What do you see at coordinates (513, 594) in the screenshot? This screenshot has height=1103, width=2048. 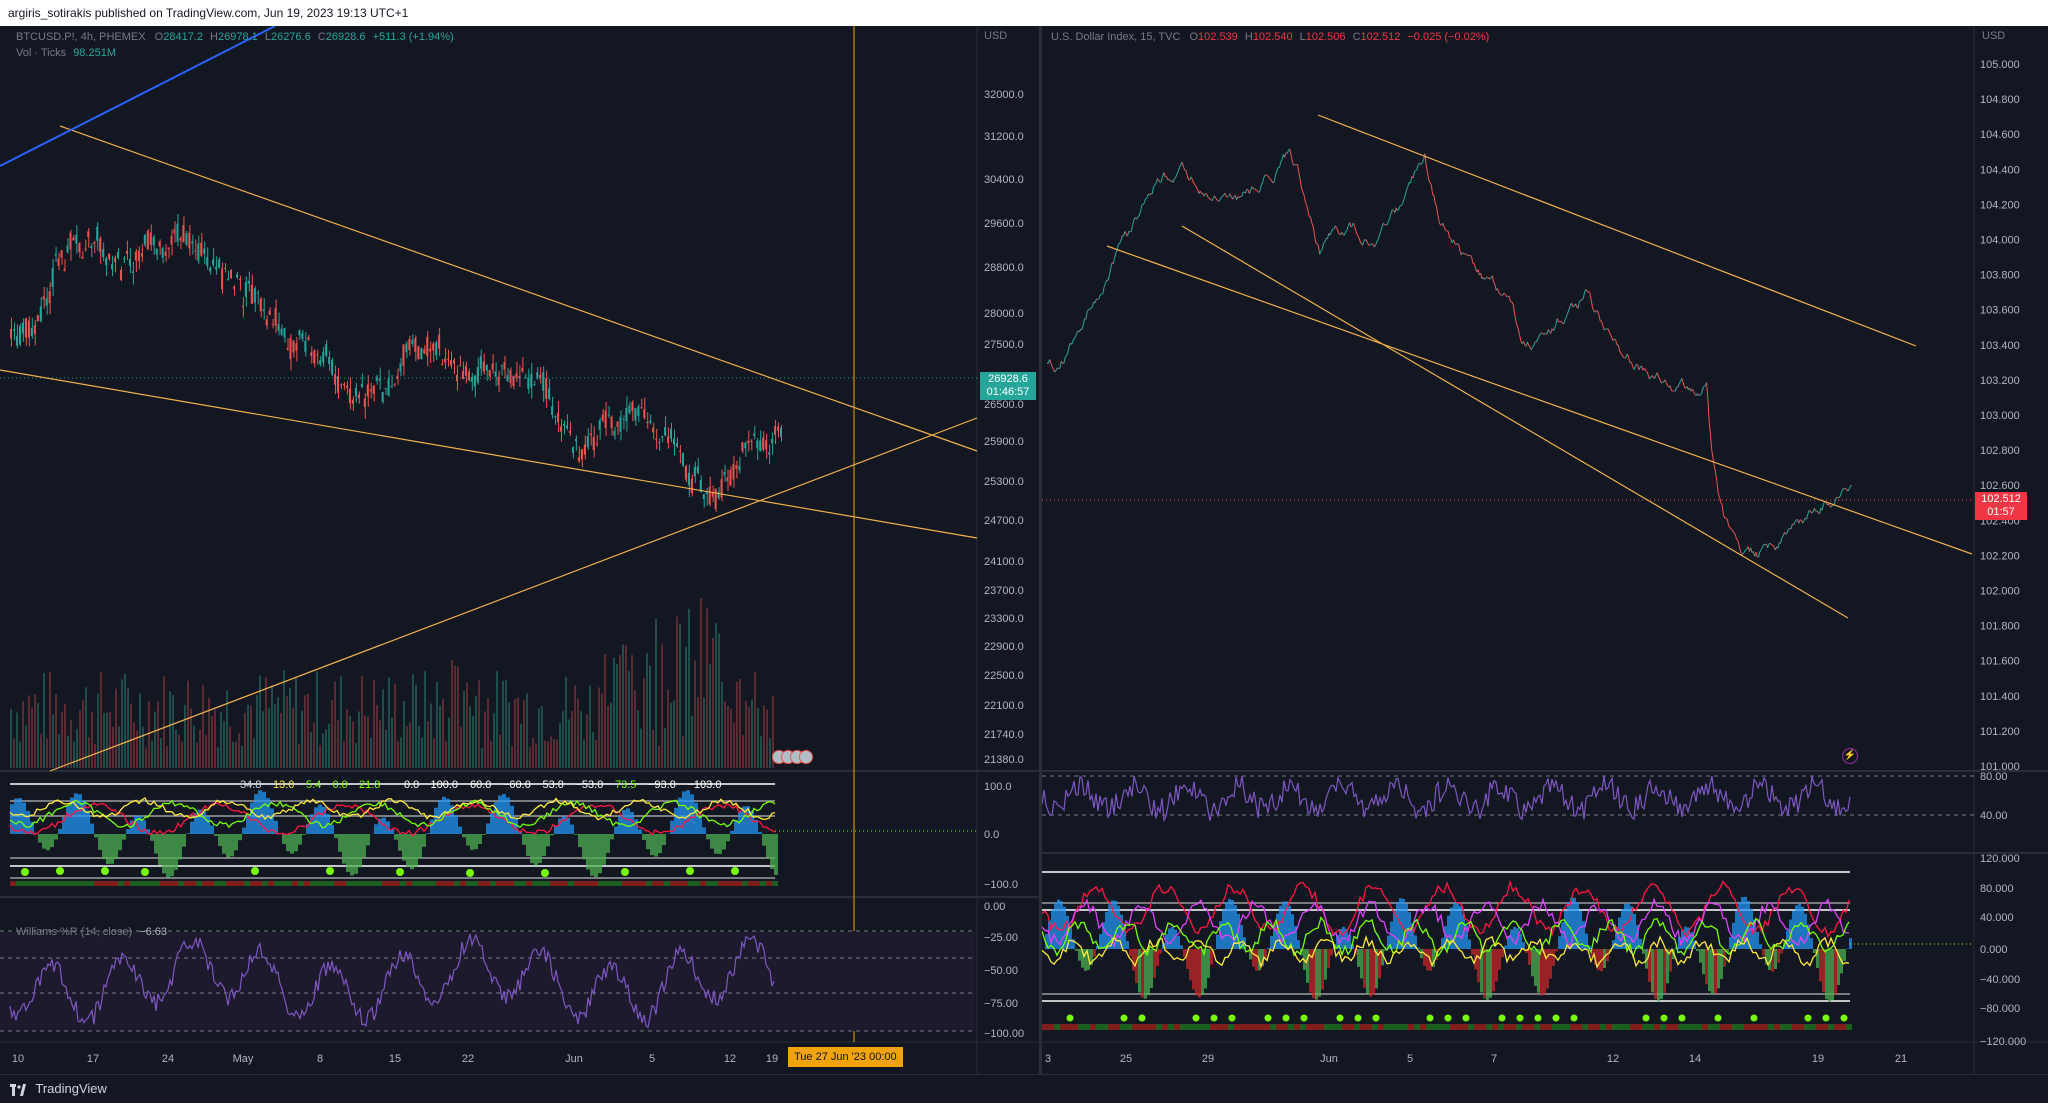 I see `ascending-trendline` at bounding box center [513, 594].